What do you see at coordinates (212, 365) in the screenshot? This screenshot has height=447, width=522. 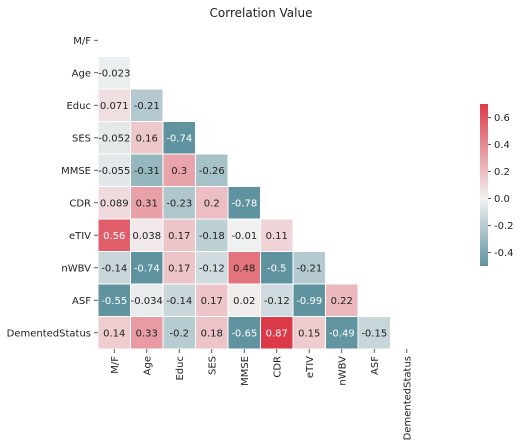 I see `x-tick-label: SES` at bounding box center [212, 365].